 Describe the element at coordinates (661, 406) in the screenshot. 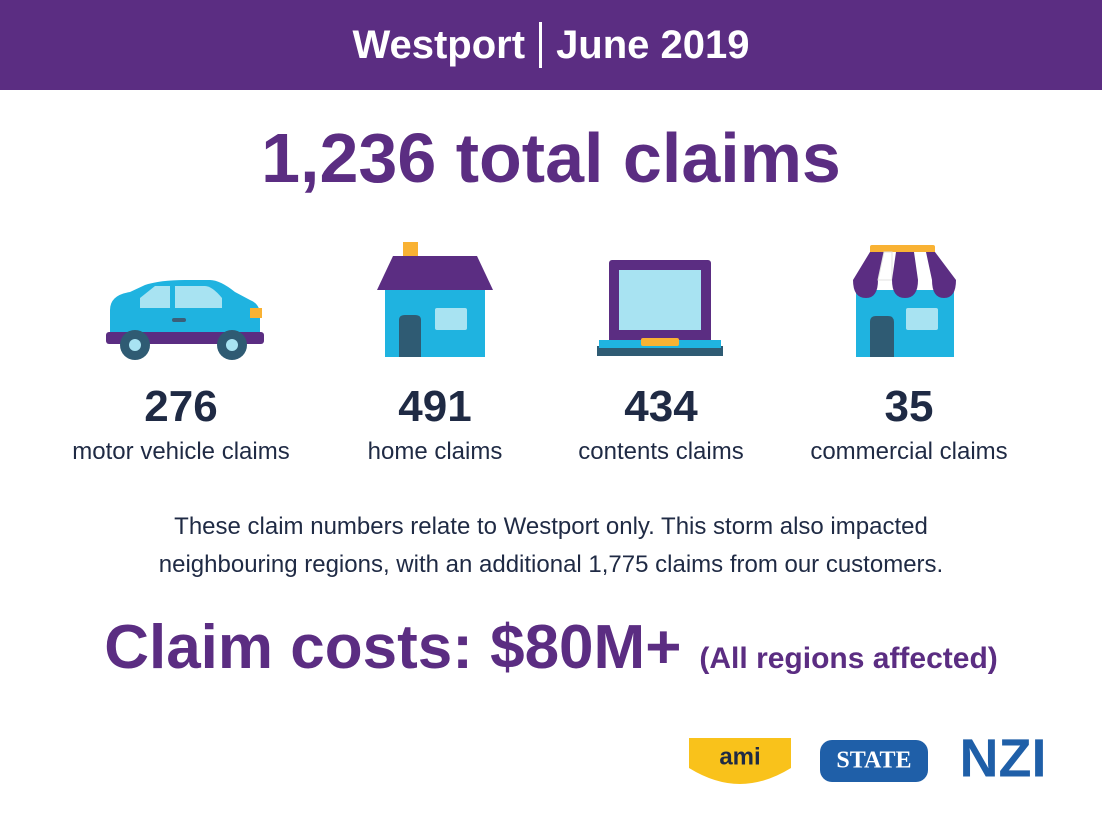

I see `stat-number: 434` at that location.